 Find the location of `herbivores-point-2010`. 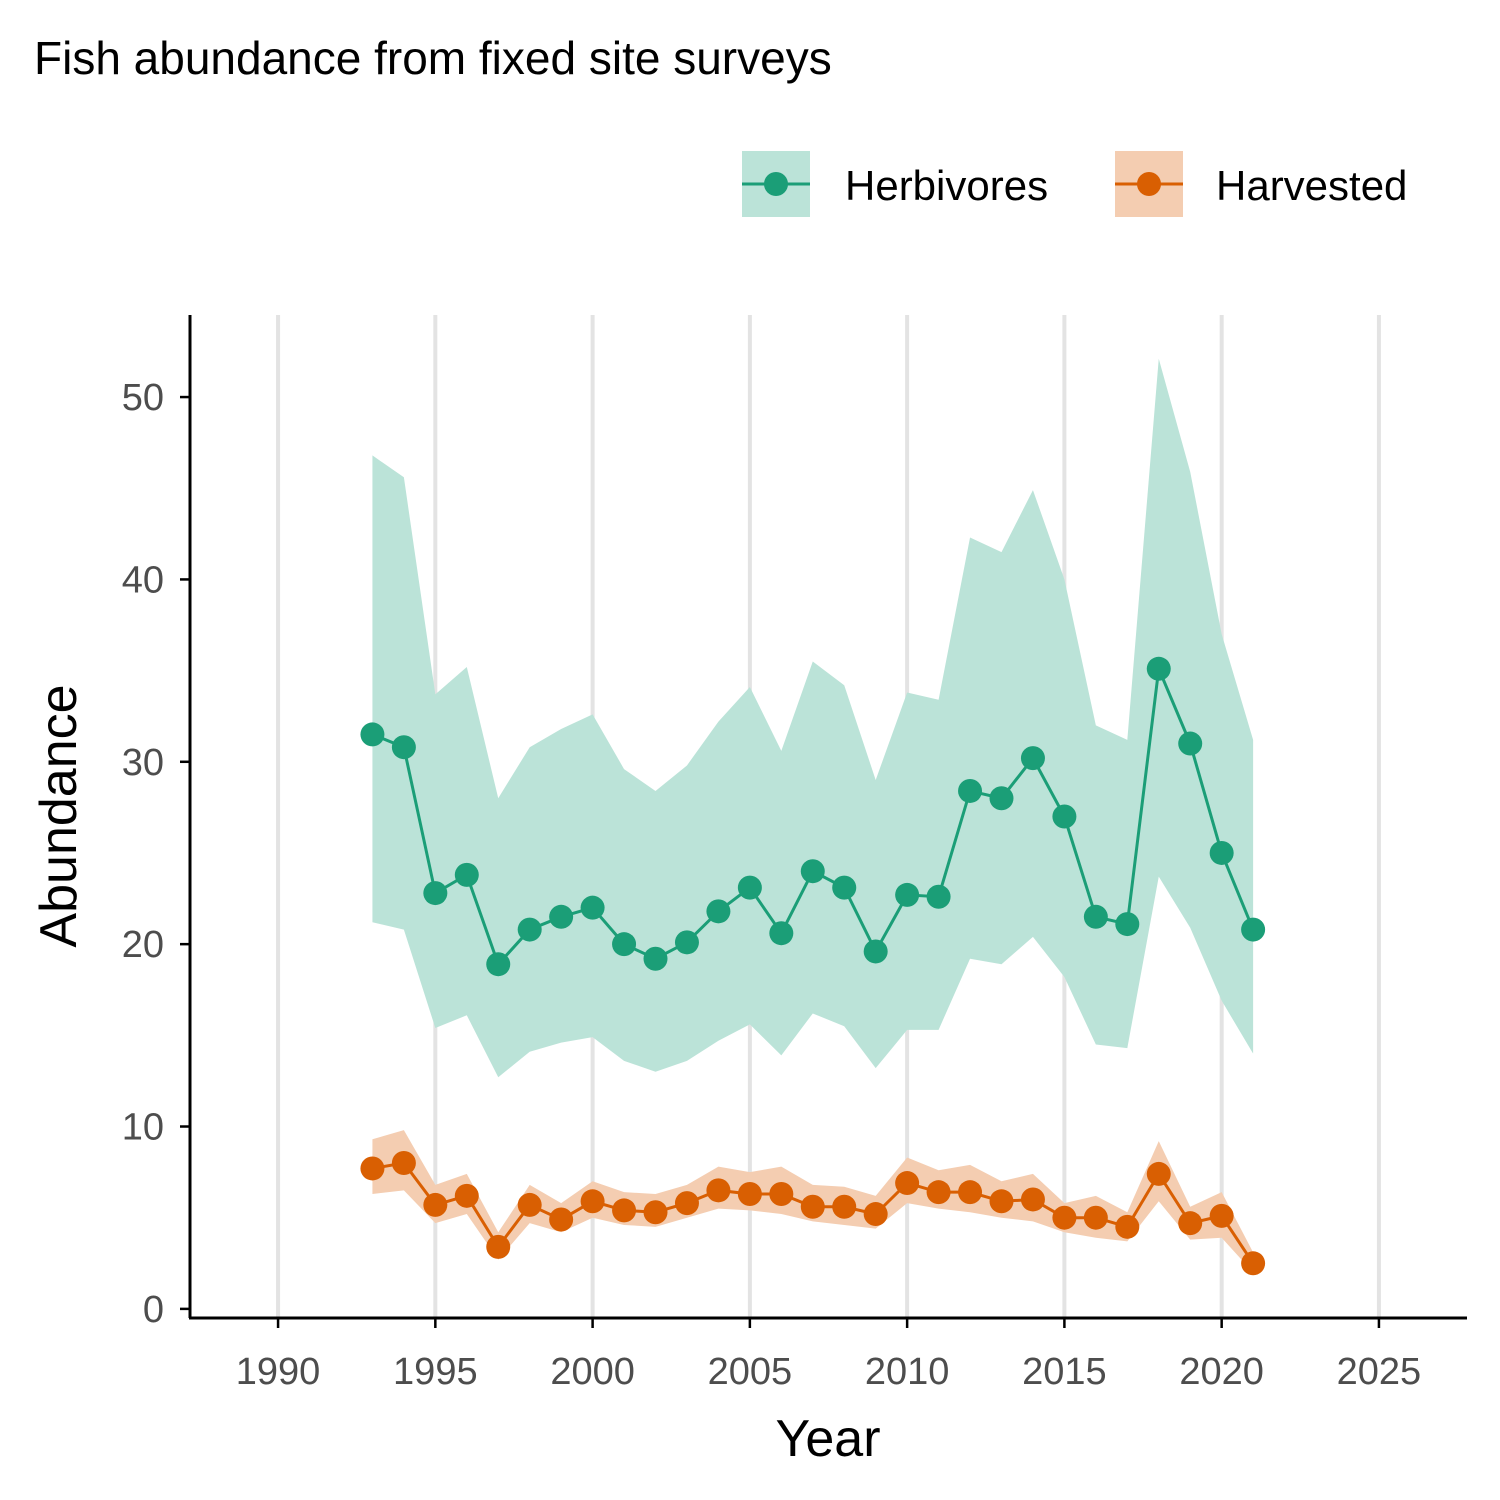

herbivores-point-2010 is located at coordinates (907, 894).